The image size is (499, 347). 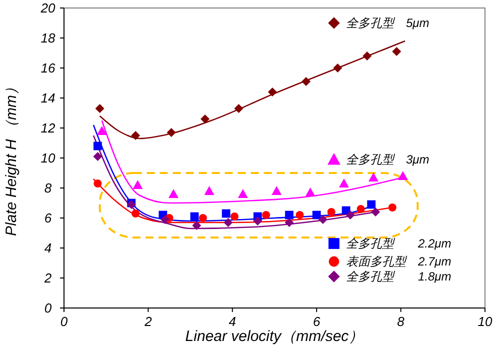 What do you see at coordinates (399, 277) in the screenshot?
I see `legend-label: 全多孔型 1.8μm` at bounding box center [399, 277].